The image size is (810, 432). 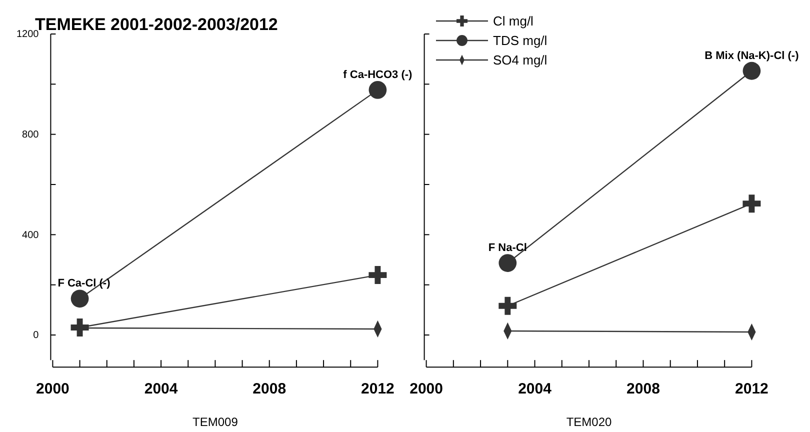 I want to click on y-tick-label: 1200, so click(x=28, y=34).